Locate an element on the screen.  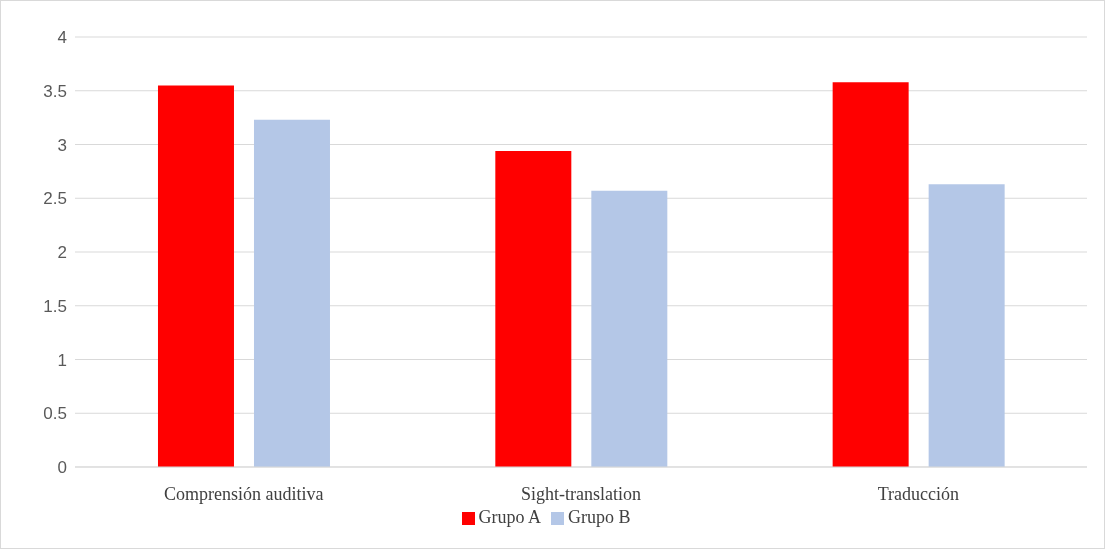
y-tick-label: 2 is located at coordinates (62, 253).